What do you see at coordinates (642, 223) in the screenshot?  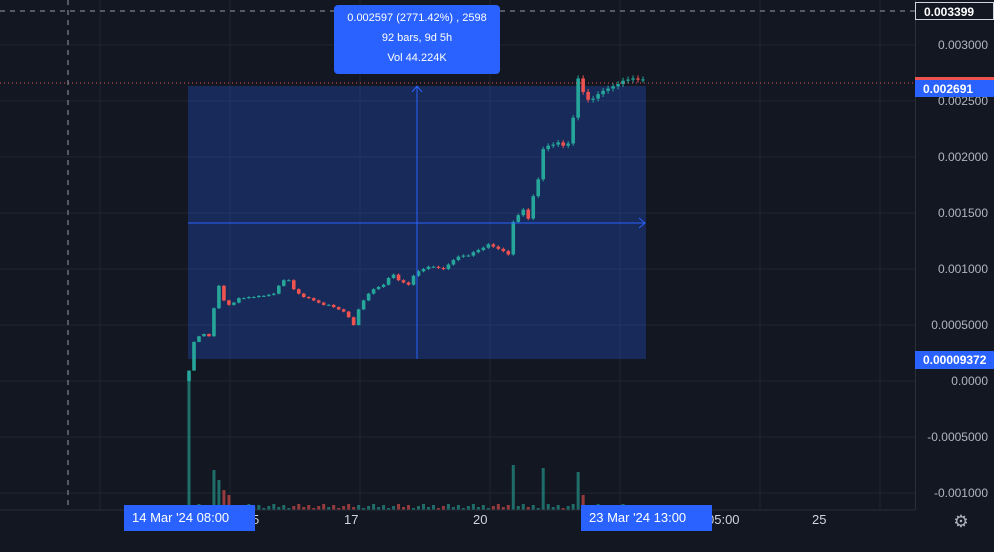 I see `measure-horizontal-arrowhead` at bounding box center [642, 223].